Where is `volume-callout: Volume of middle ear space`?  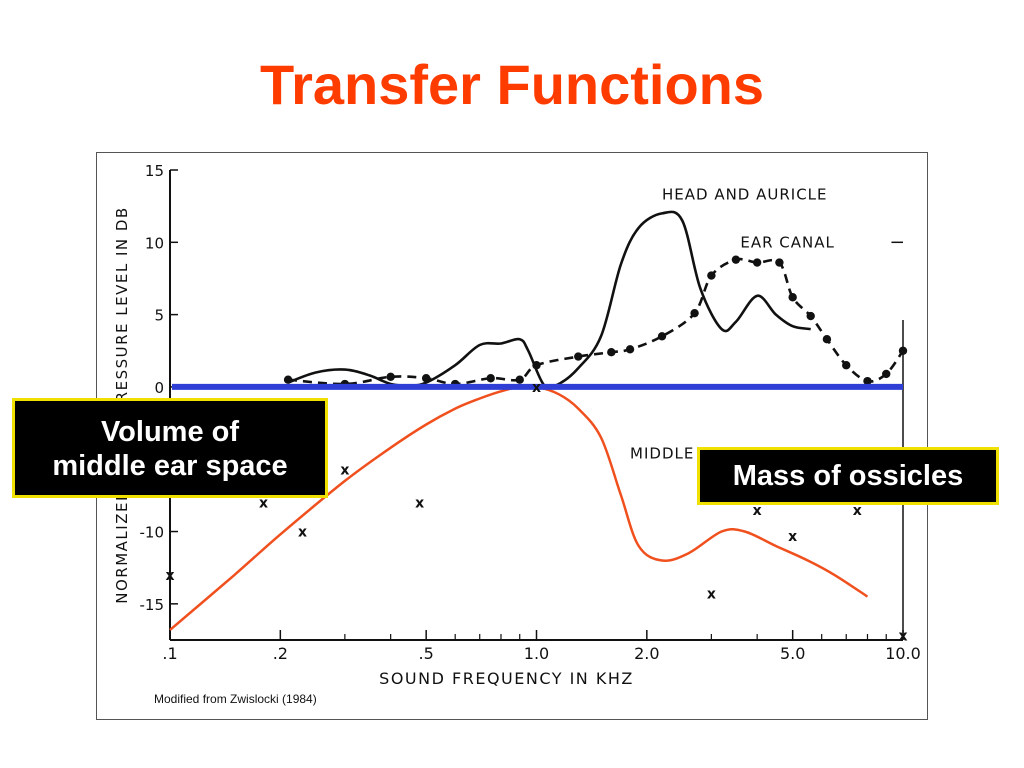
volume-callout: Volume of middle ear space is located at coordinates (170, 448).